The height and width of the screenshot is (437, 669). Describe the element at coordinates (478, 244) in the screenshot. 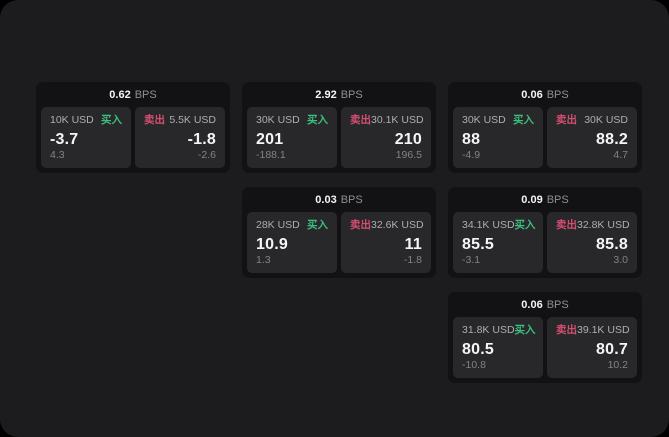

I see `buy-price: 85.5` at that location.